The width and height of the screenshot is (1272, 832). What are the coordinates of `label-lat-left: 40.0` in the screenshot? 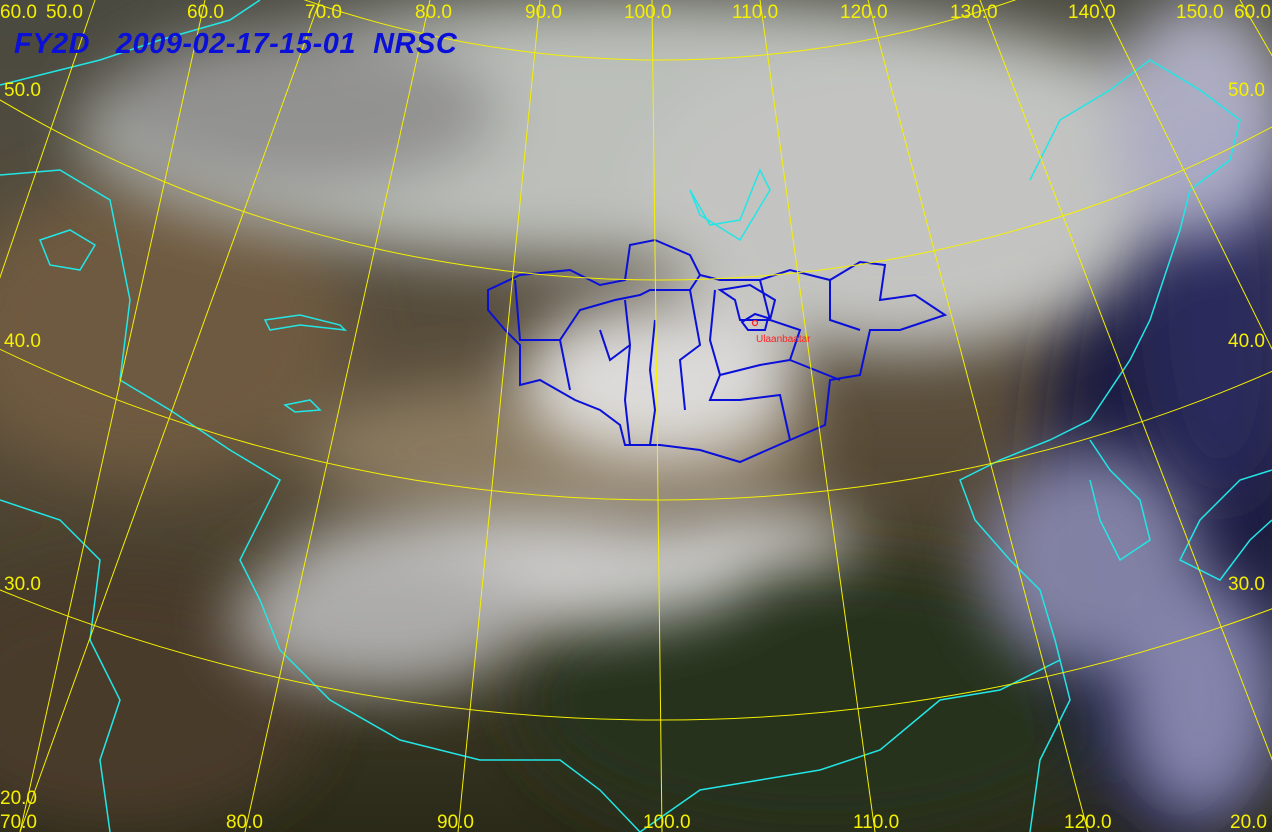 It's located at (22, 341).